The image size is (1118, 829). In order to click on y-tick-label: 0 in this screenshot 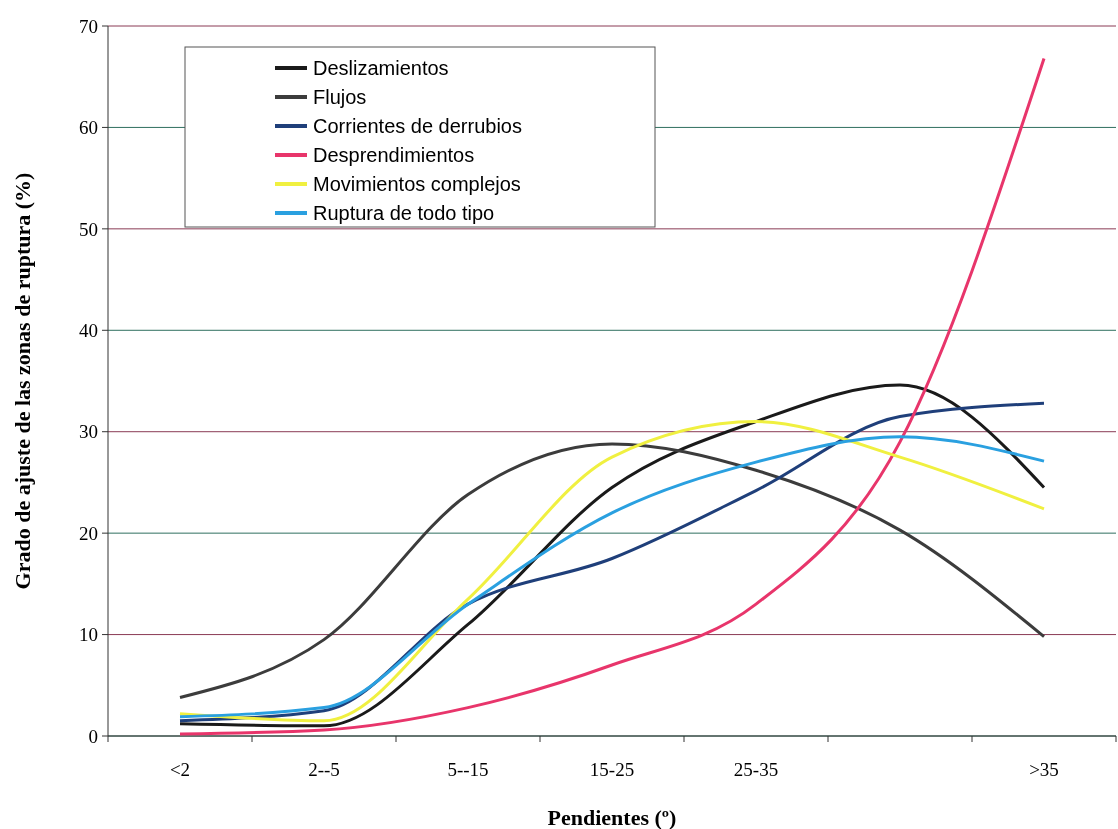, I will do `click(93, 736)`.